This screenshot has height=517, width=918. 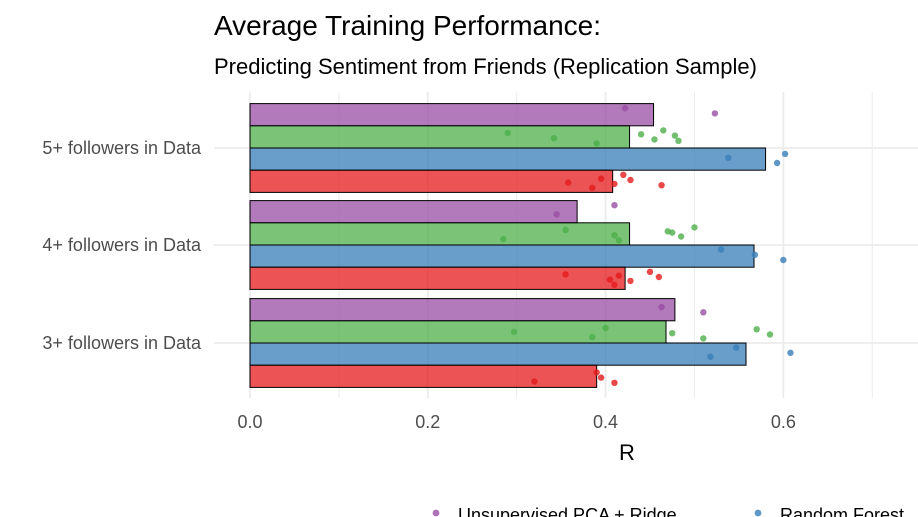 I want to click on x-tick-label: 0.4, so click(x=605, y=422).